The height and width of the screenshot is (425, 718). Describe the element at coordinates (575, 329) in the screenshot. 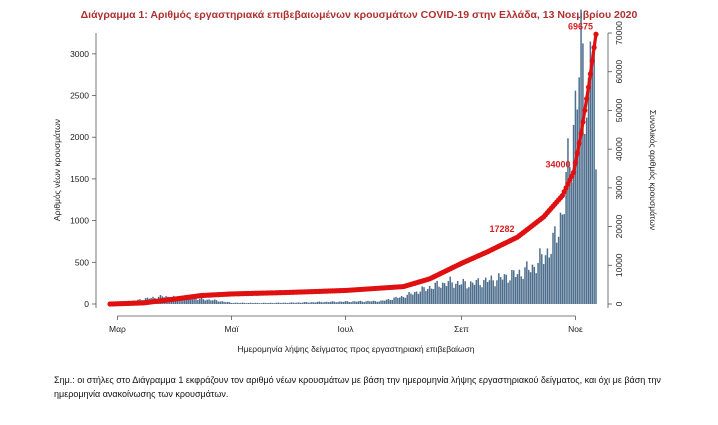

I see `x-tick-label: Νοε` at that location.